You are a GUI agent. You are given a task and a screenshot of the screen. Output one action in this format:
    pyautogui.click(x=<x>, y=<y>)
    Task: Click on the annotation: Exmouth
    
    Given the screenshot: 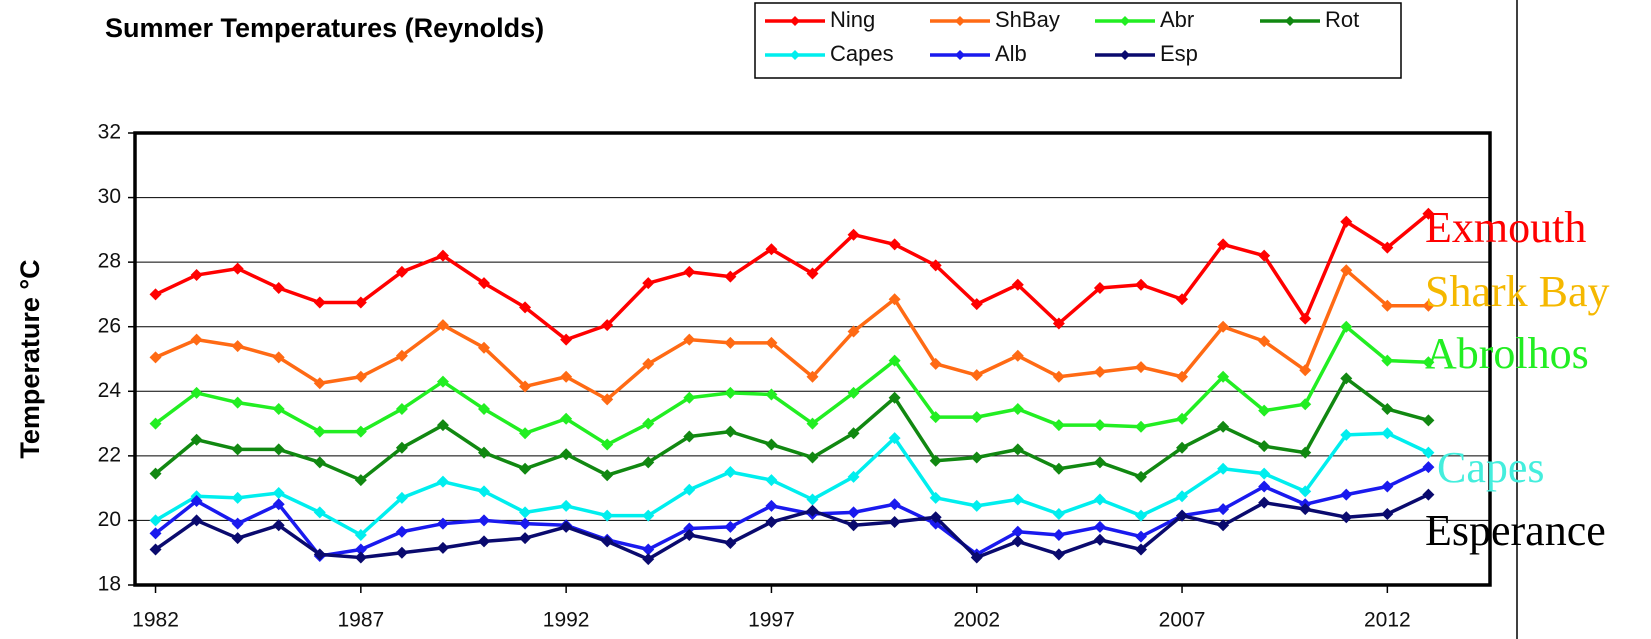 What is the action you would take?
    pyautogui.click(x=1505, y=227)
    